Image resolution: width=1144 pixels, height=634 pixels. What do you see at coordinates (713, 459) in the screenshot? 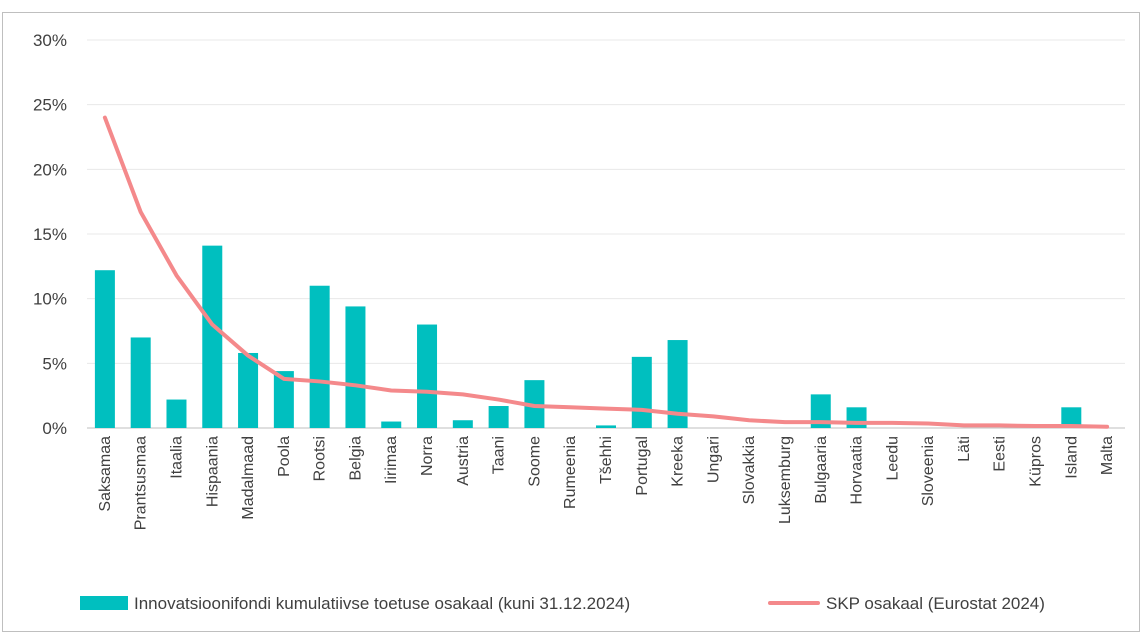
I see `x-tick-label: Ungari` at bounding box center [713, 459].